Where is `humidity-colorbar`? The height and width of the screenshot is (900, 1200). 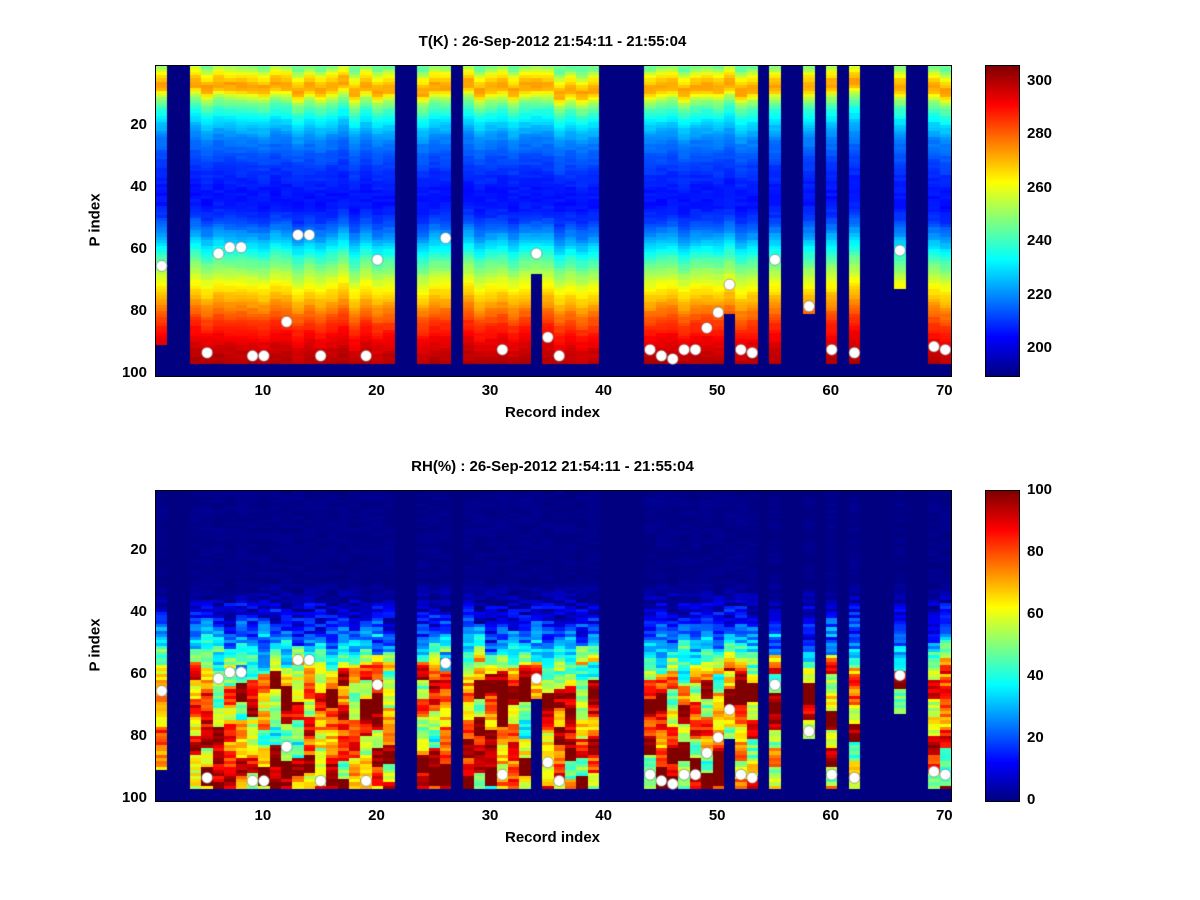
humidity-colorbar is located at coordinates (1002, 646).